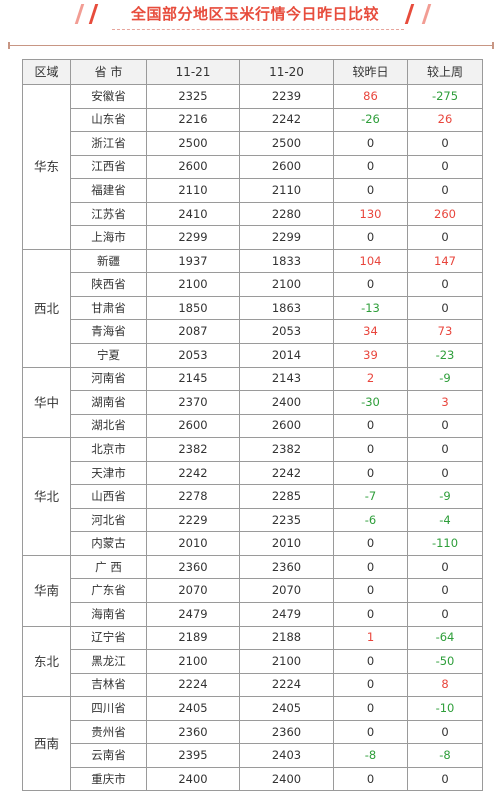 The width and height of the screenshot is (502, 801). Describe the element at coordinates (108, 614) in the screenshot. I see `province-cell: 海南省` at that location.